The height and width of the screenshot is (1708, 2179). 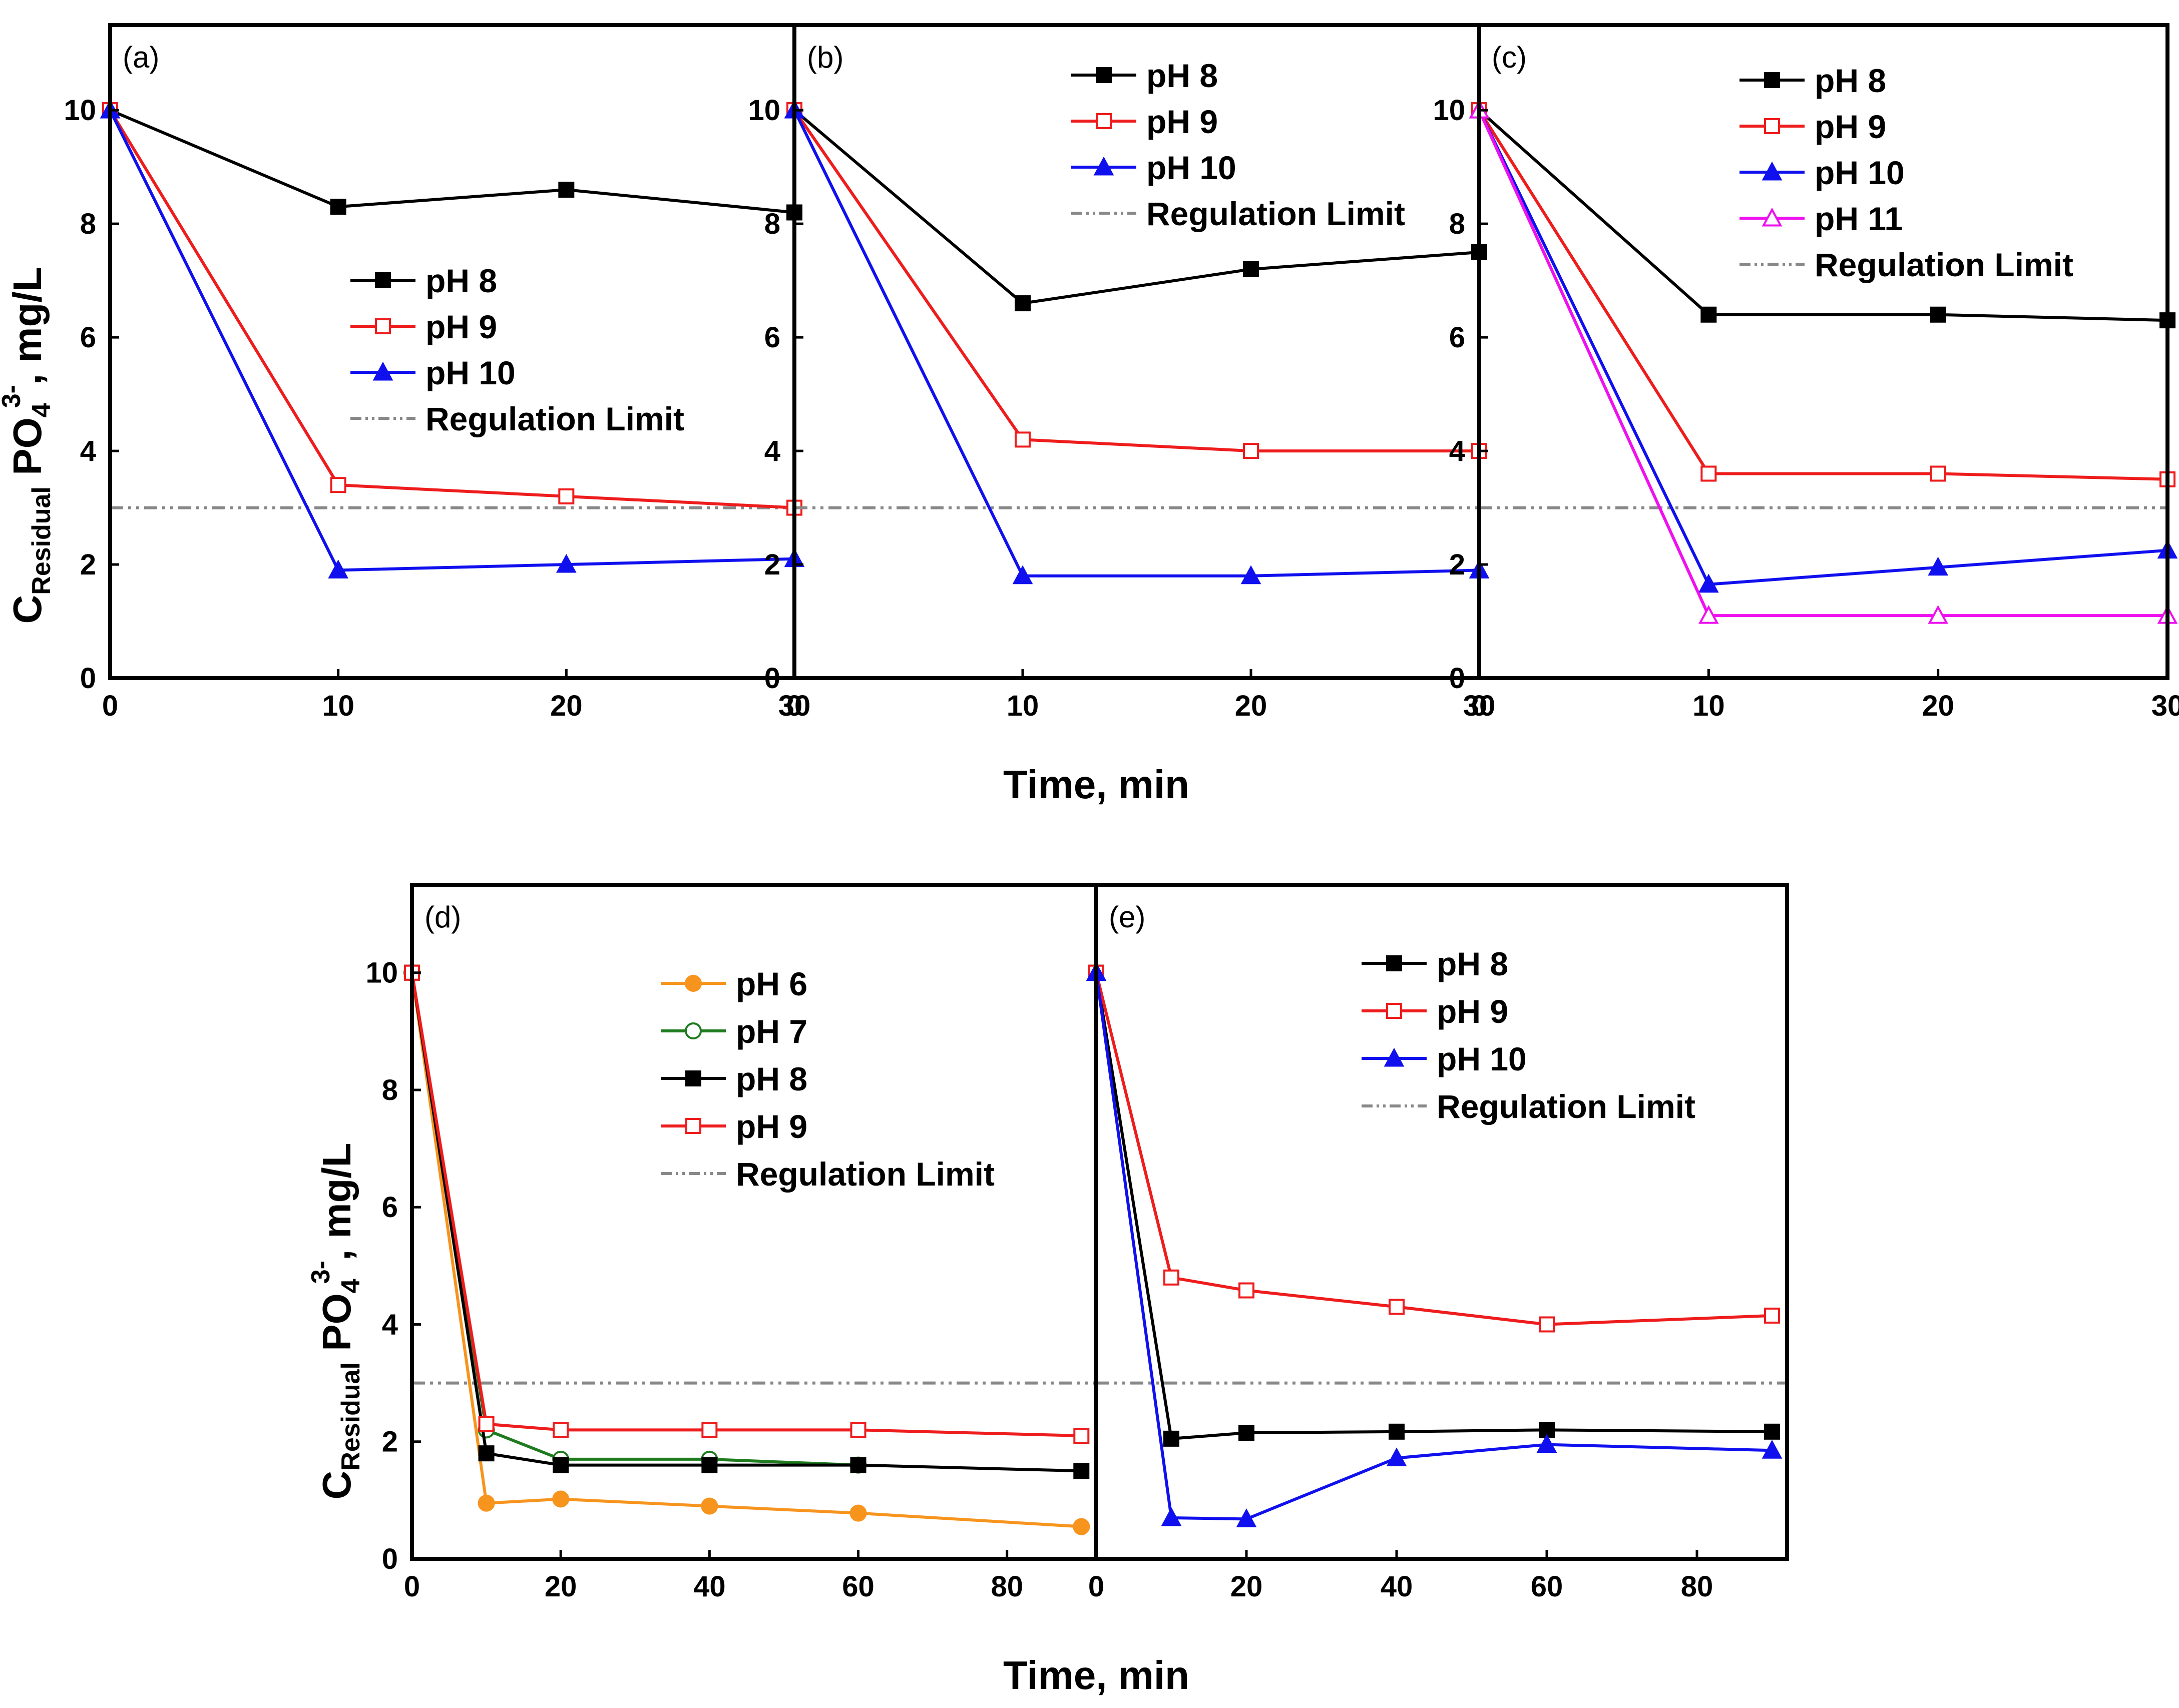 I want to click on legend: pH 6 pH 7 pH 8 pH 9 Regulation Limit, so click(x=828, y=1079).